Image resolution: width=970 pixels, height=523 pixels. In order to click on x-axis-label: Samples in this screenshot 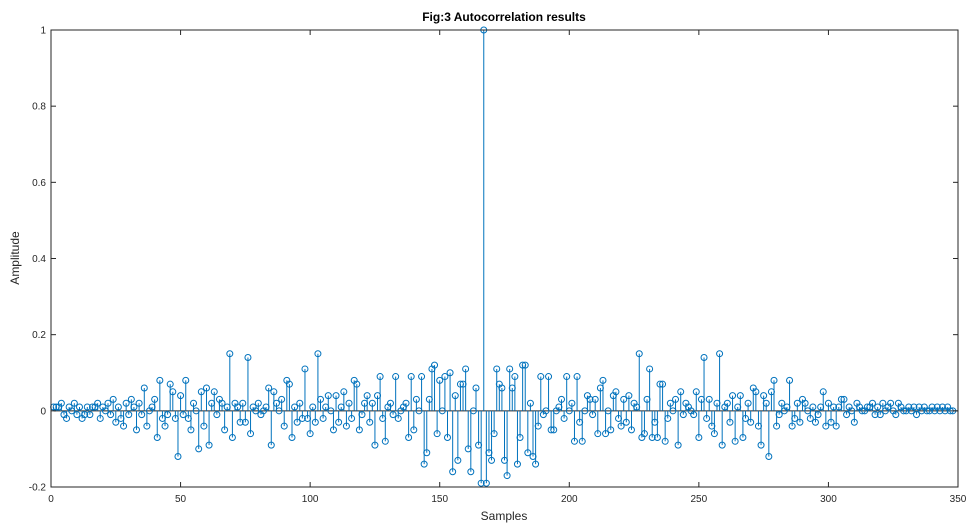, I will do `click(504, 516)`.